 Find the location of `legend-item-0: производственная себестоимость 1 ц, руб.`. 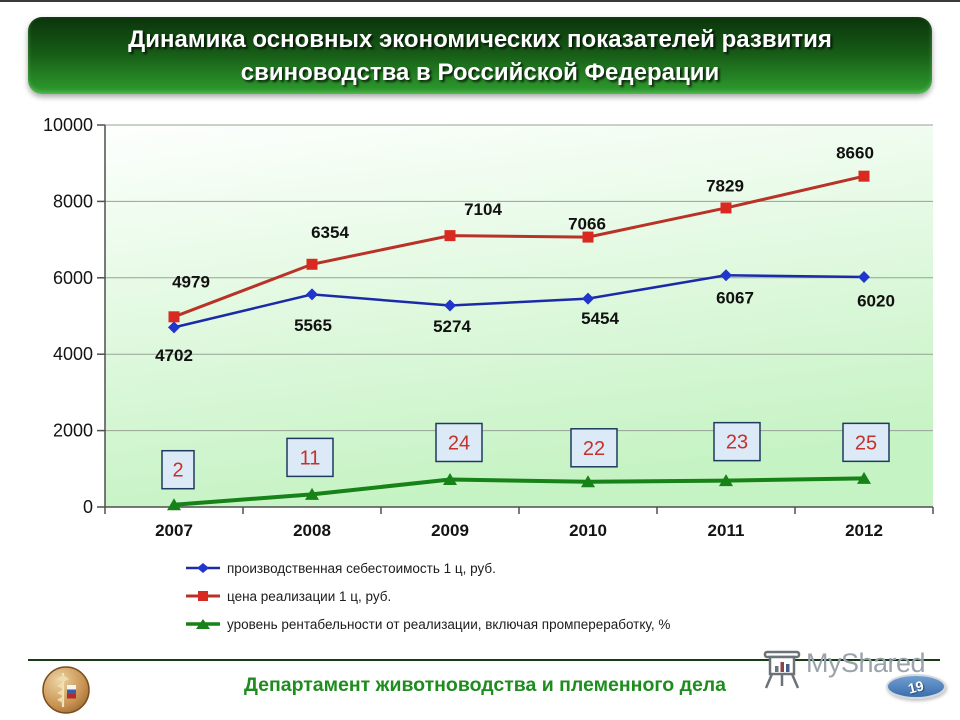

legend-item-0: производственная себестоимость 1 ц, руб. is located at coordinates (428, 568).